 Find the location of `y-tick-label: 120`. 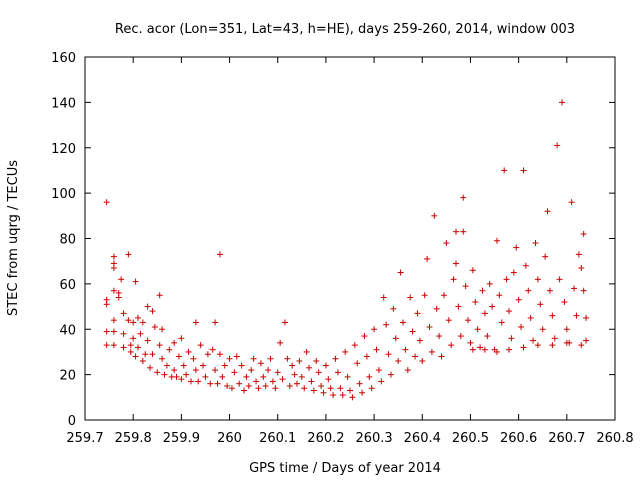

y-tick-label: 120 is located at coordinates (63, 149).